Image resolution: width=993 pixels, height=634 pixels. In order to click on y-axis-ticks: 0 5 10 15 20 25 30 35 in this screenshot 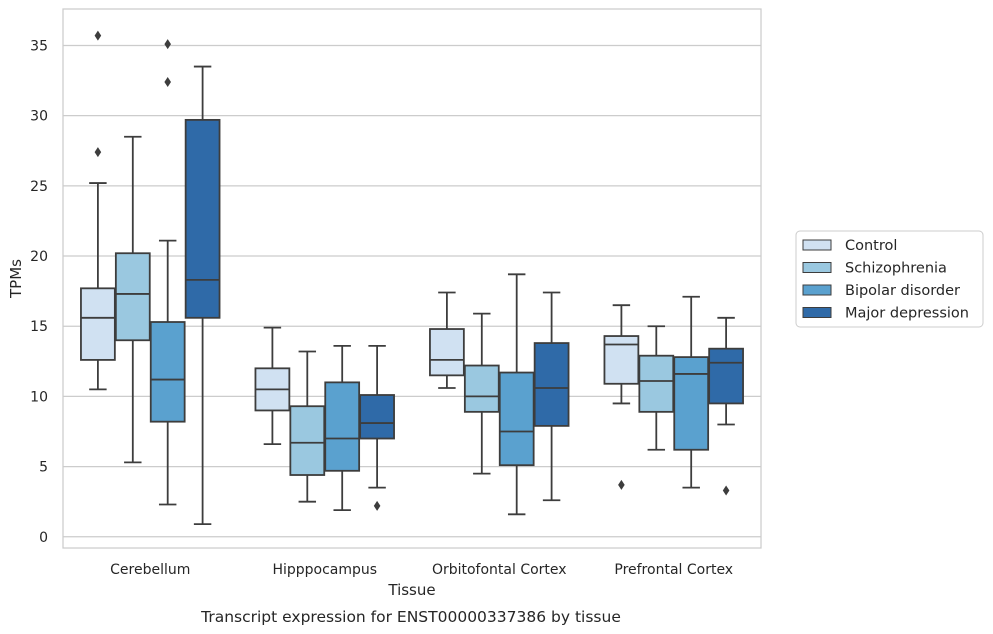, I will do `click(39, 291)`.